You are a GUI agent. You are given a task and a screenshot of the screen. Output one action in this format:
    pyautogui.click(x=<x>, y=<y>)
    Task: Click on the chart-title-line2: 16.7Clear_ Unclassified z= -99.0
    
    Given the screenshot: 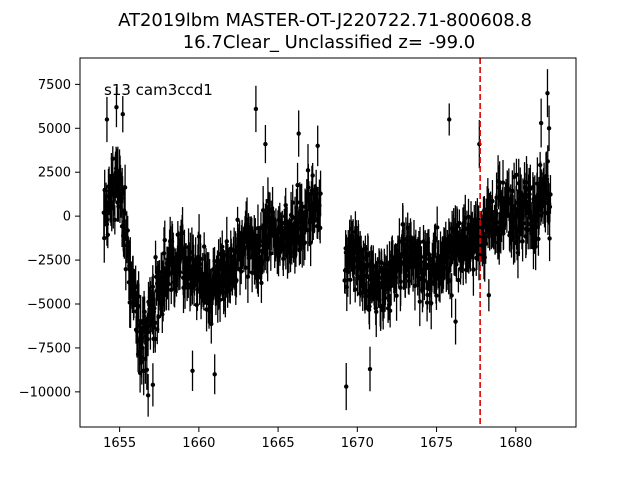 What is the action you would take?
    pyautogui.click(x=329, y=42)
    